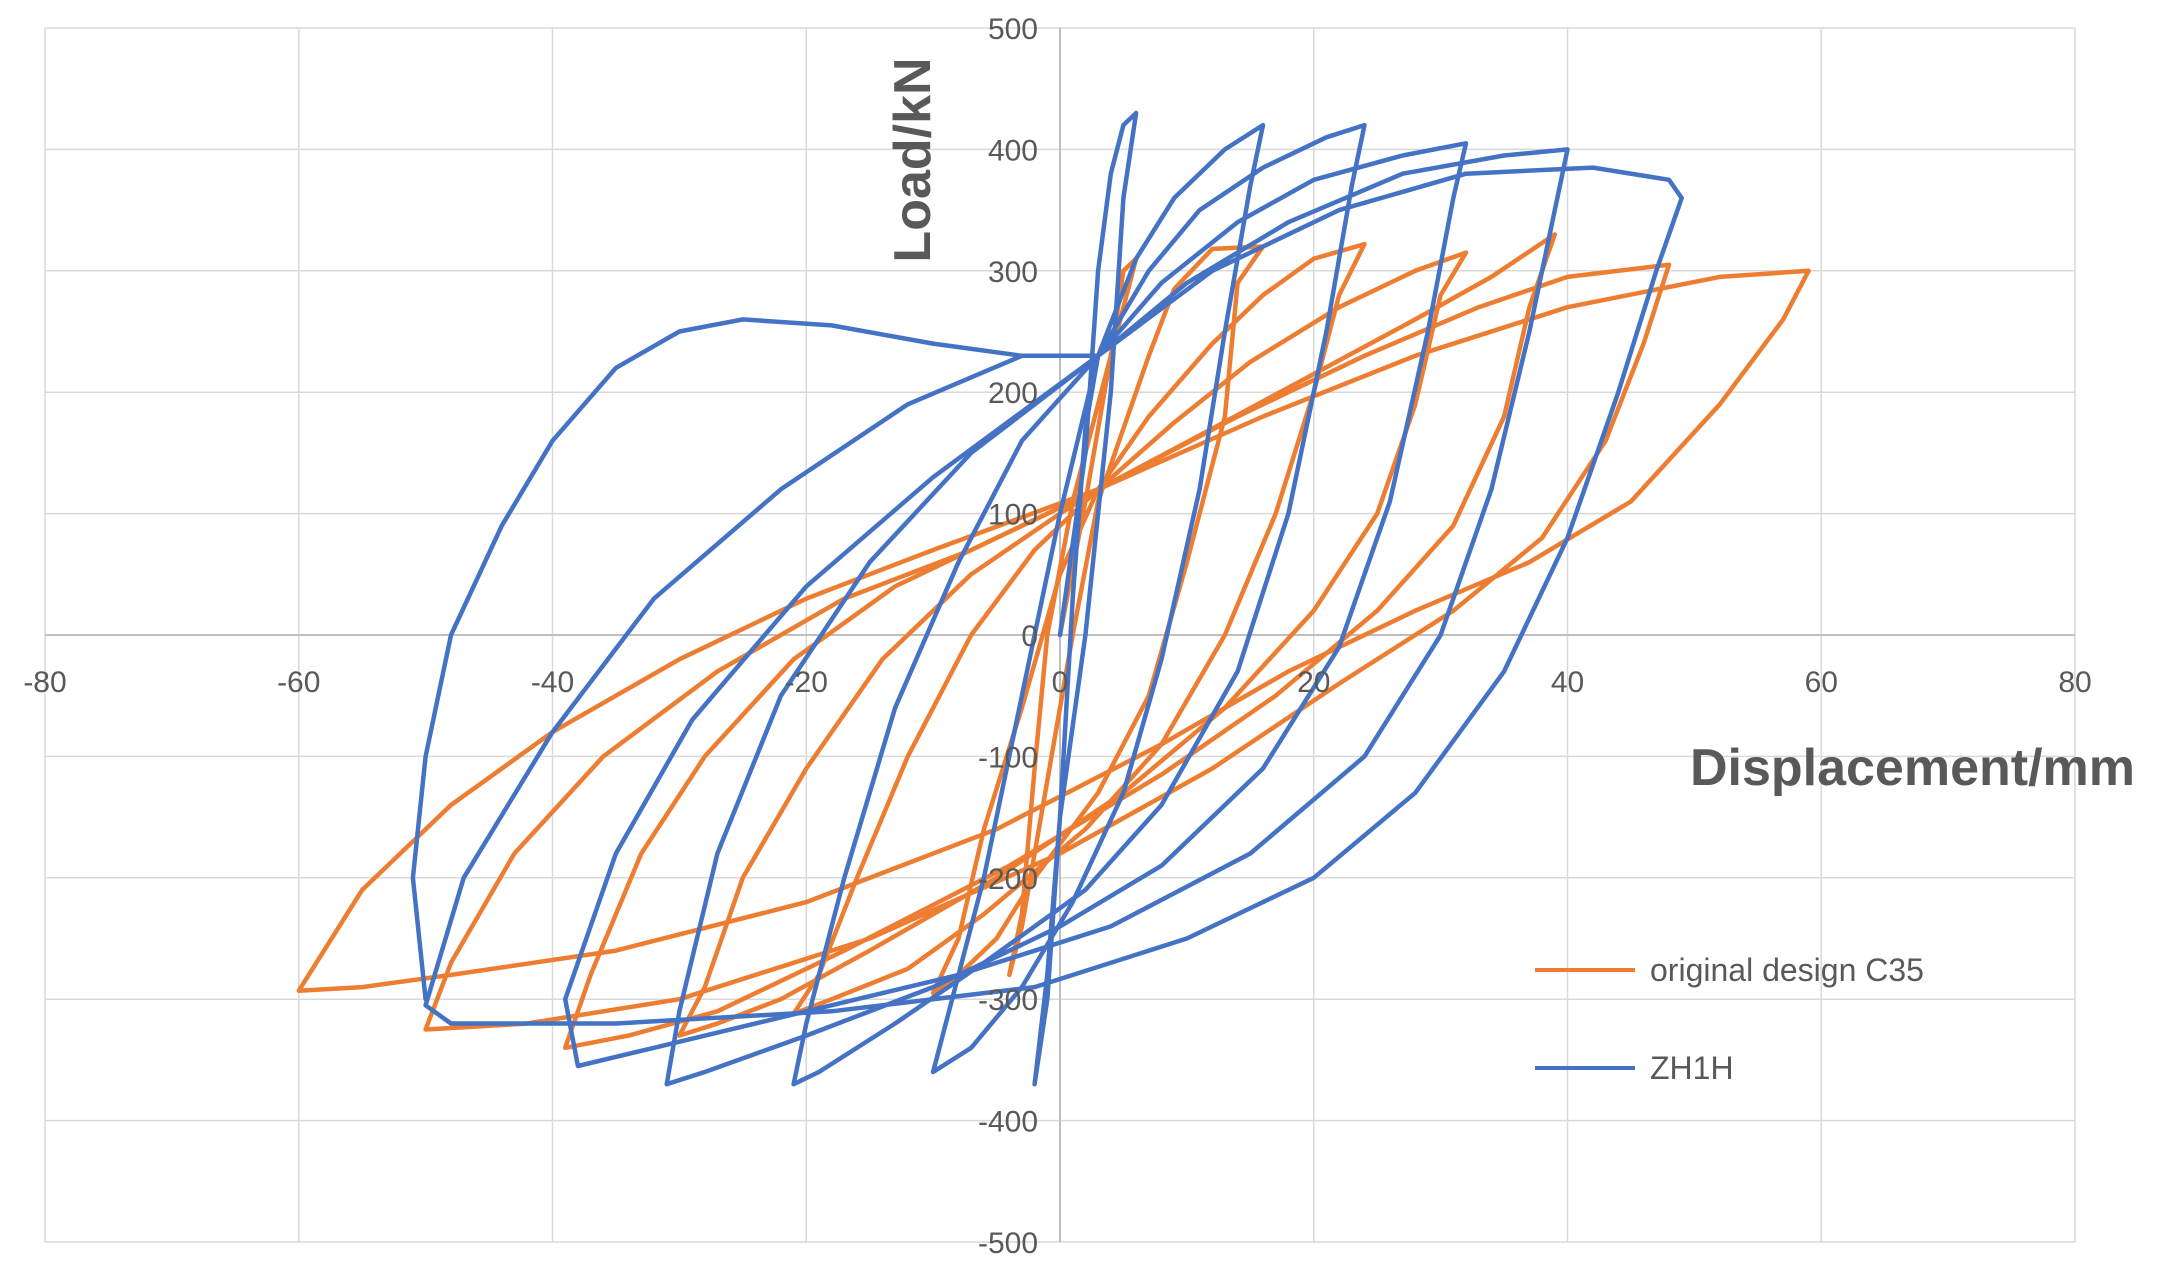 Image resolution: width=2165 pixels, height=1271 pixels. What do you see at coordinates (1729, 1019) in the screenshot?
I see `legend: original design C35 ZH1H` at bounding box center [1729, 1019].